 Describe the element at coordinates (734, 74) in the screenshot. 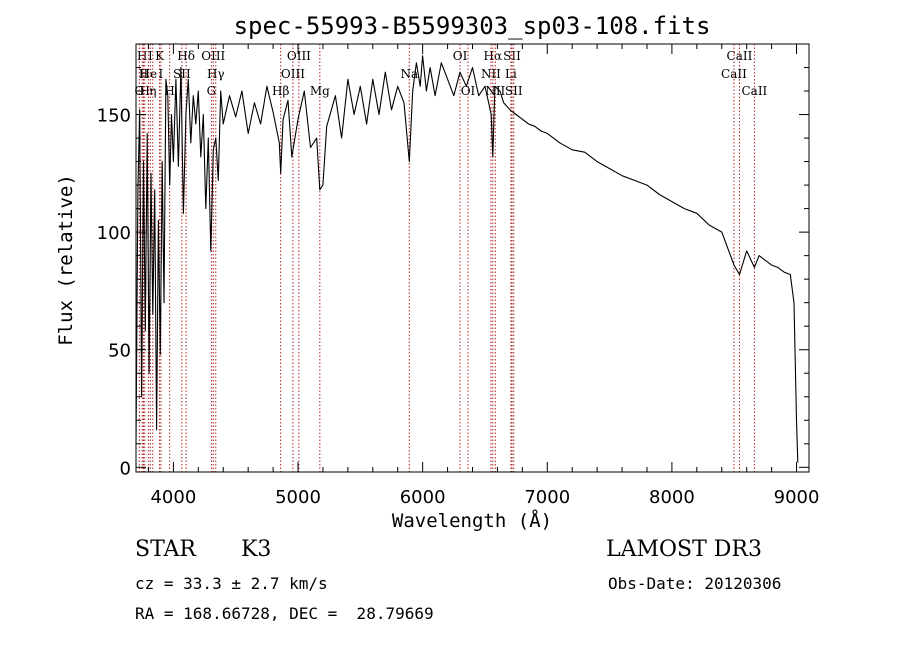

I see `line-label-29: CaII` at that location.